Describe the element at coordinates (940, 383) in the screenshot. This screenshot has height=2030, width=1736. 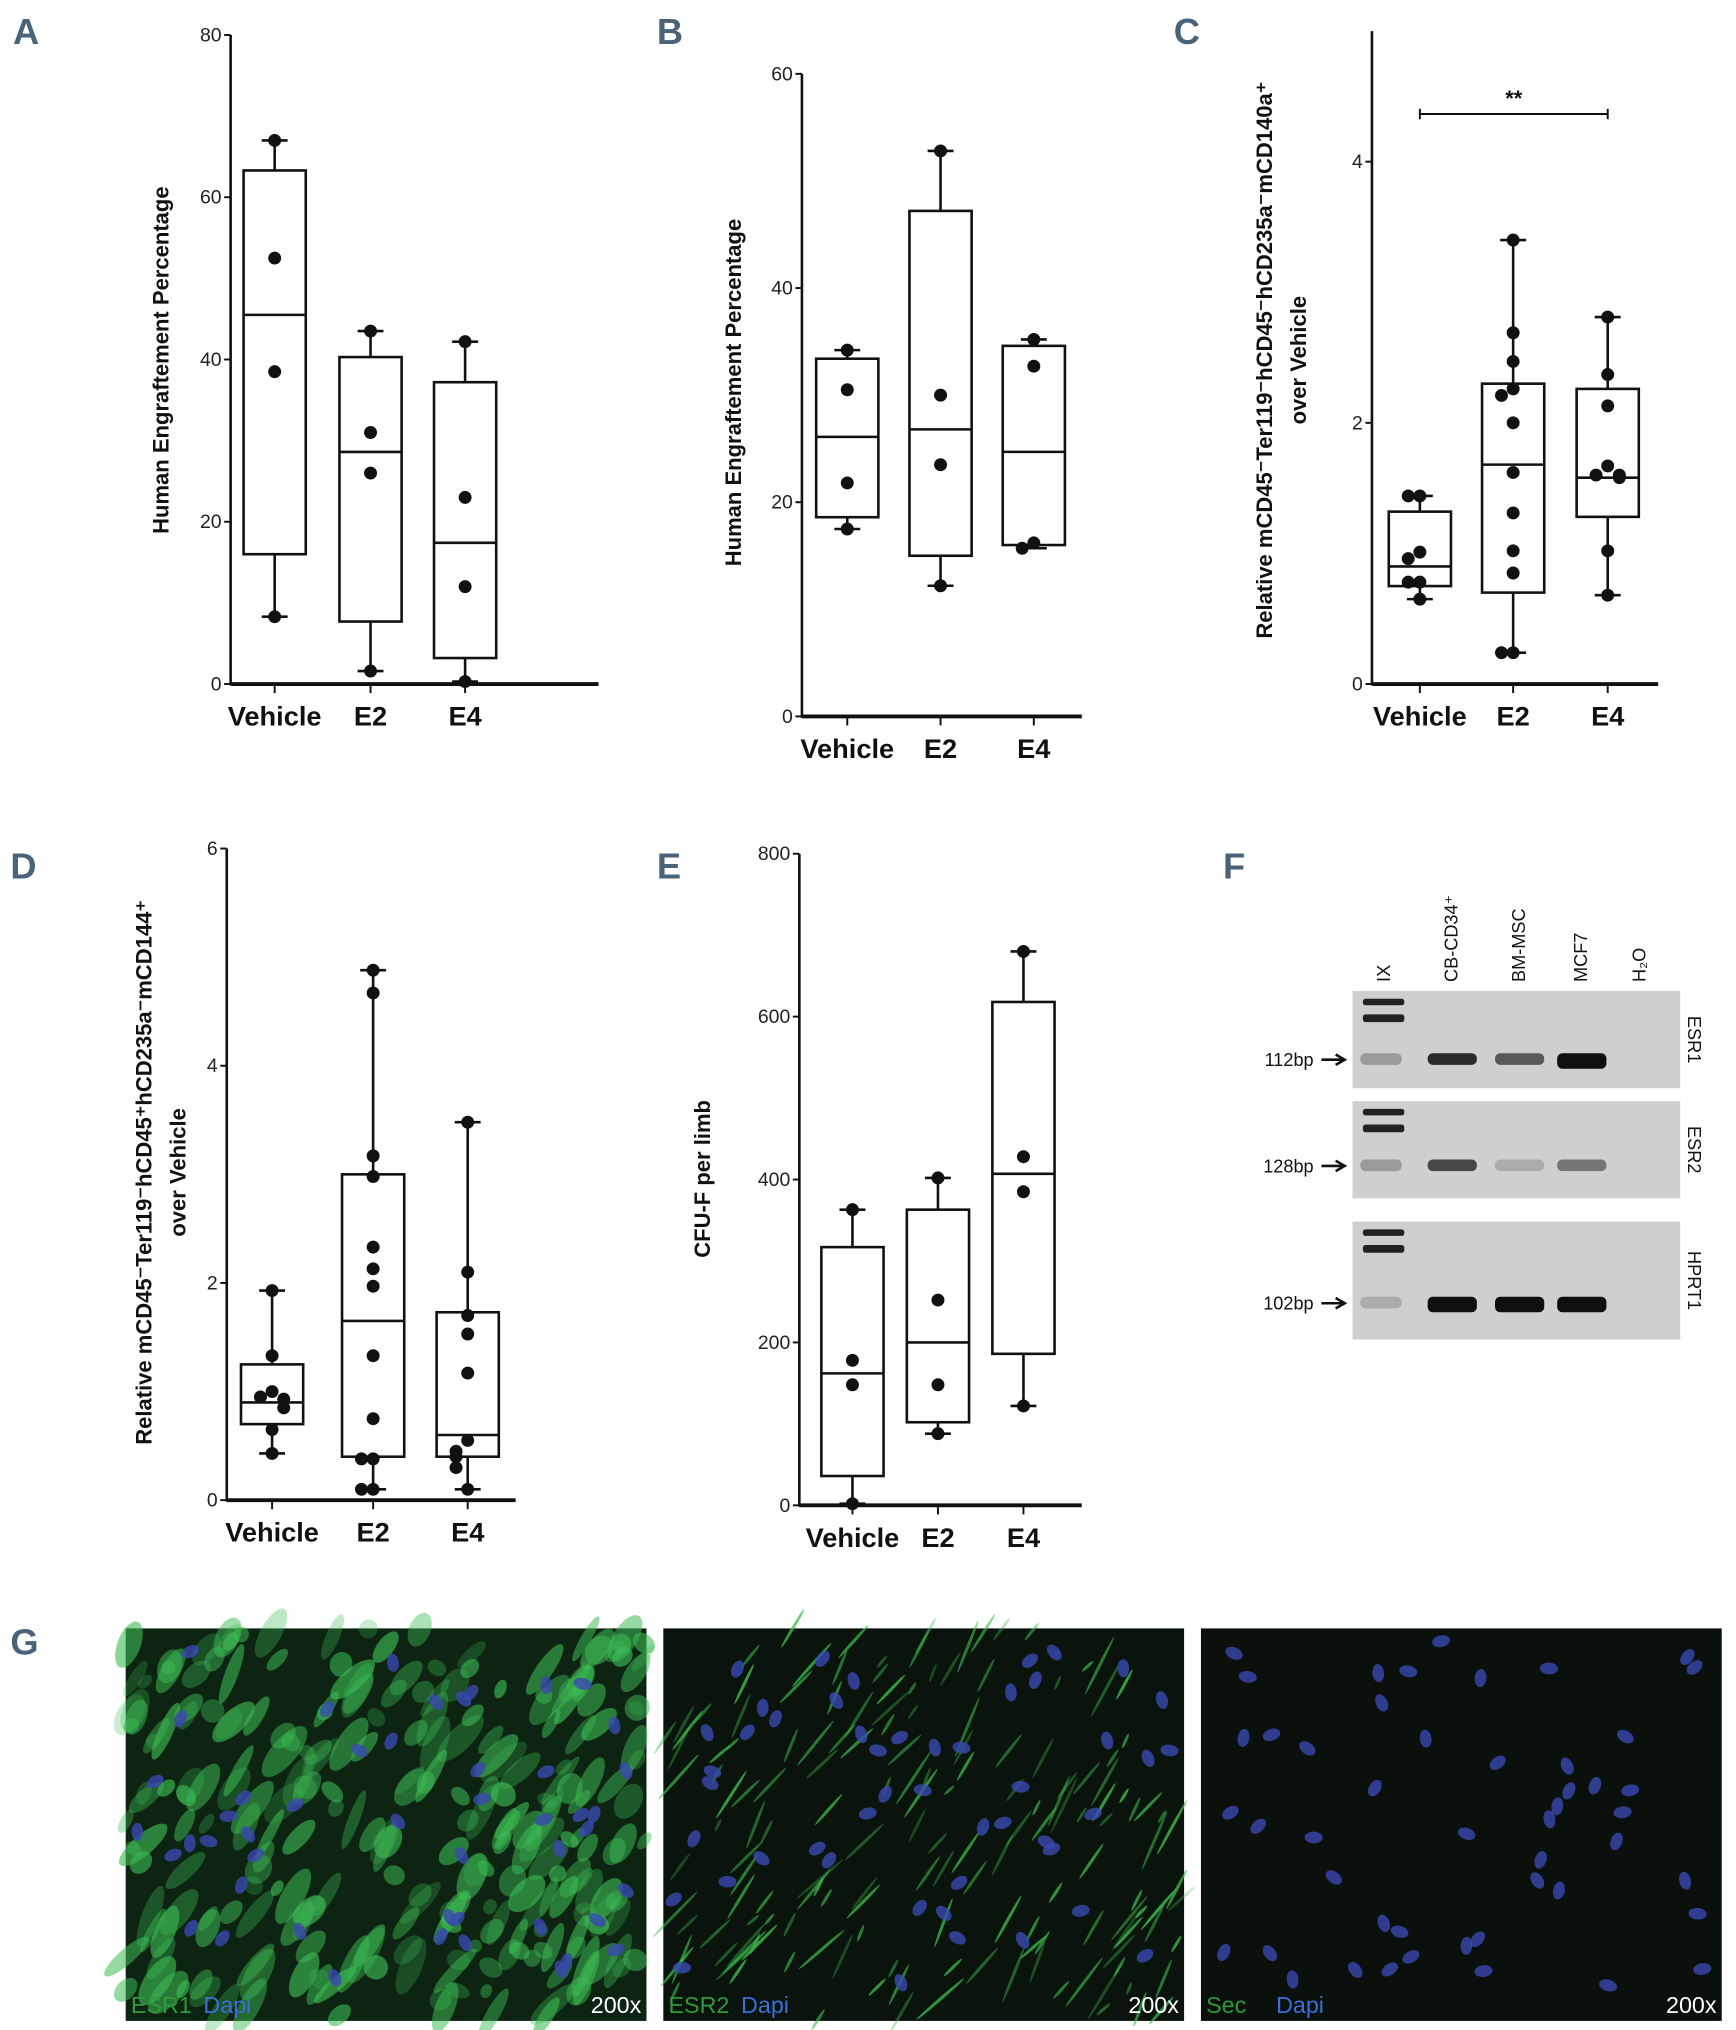
I see `box` at that location.